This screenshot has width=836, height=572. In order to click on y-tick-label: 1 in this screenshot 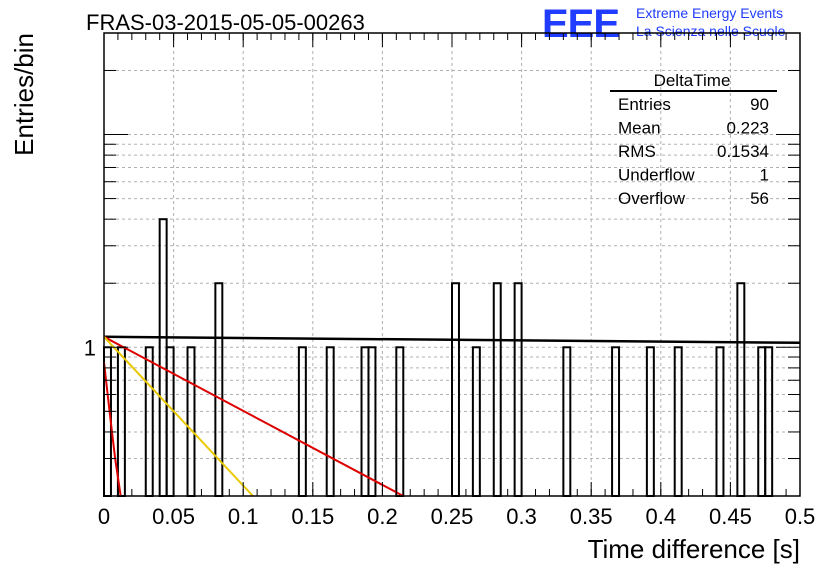, I will do `click(90, 347)`.